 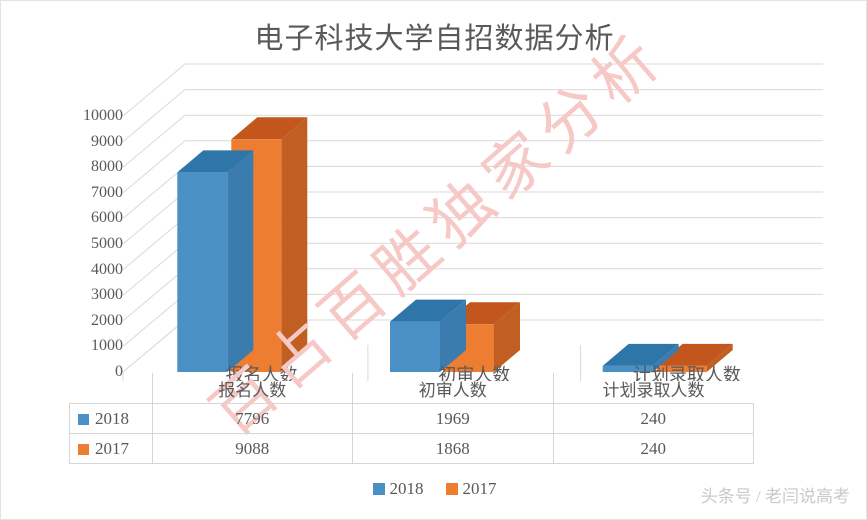 I want to click on table-row: 2018 7796 1969 240, so click(x=411, y=418).